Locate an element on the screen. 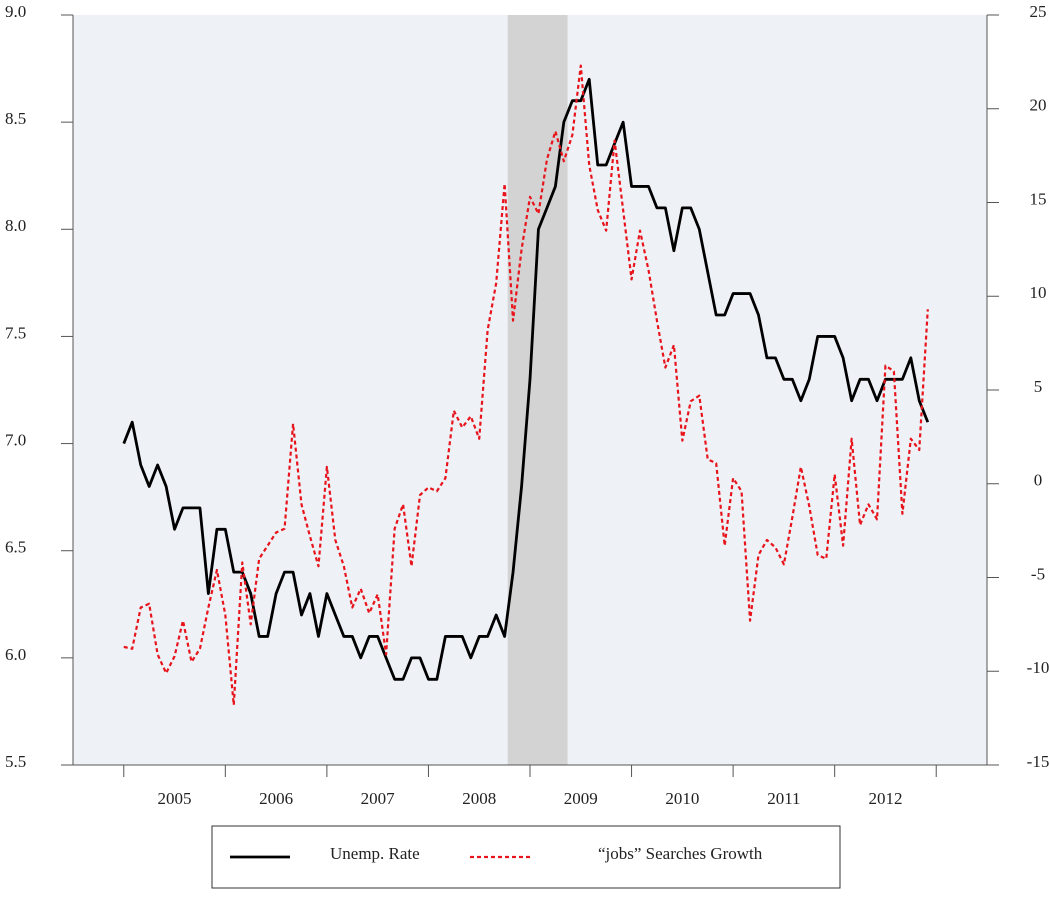 The height and width of the screenshot is (901, 1050). x-tick-label: 2012 is located at coordinates (885, 798).